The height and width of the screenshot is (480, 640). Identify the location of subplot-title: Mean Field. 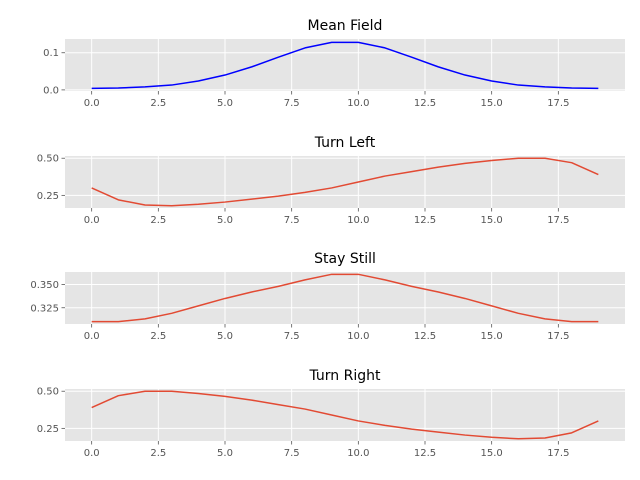
(345, 26).